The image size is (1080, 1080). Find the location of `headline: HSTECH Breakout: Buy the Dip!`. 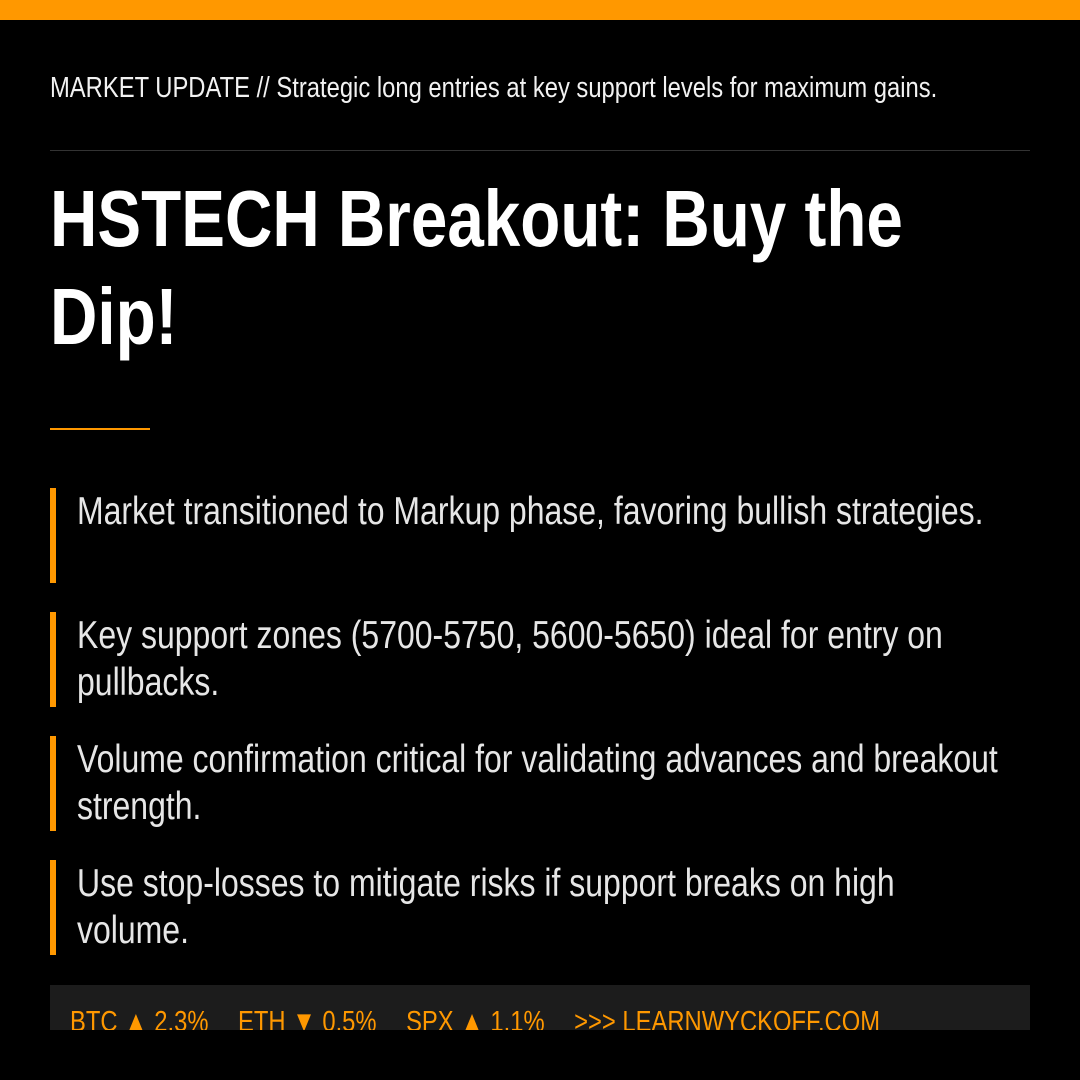

headline: HSTECH Breakout: Buy the Dip! is located at coordinates (476, 267).